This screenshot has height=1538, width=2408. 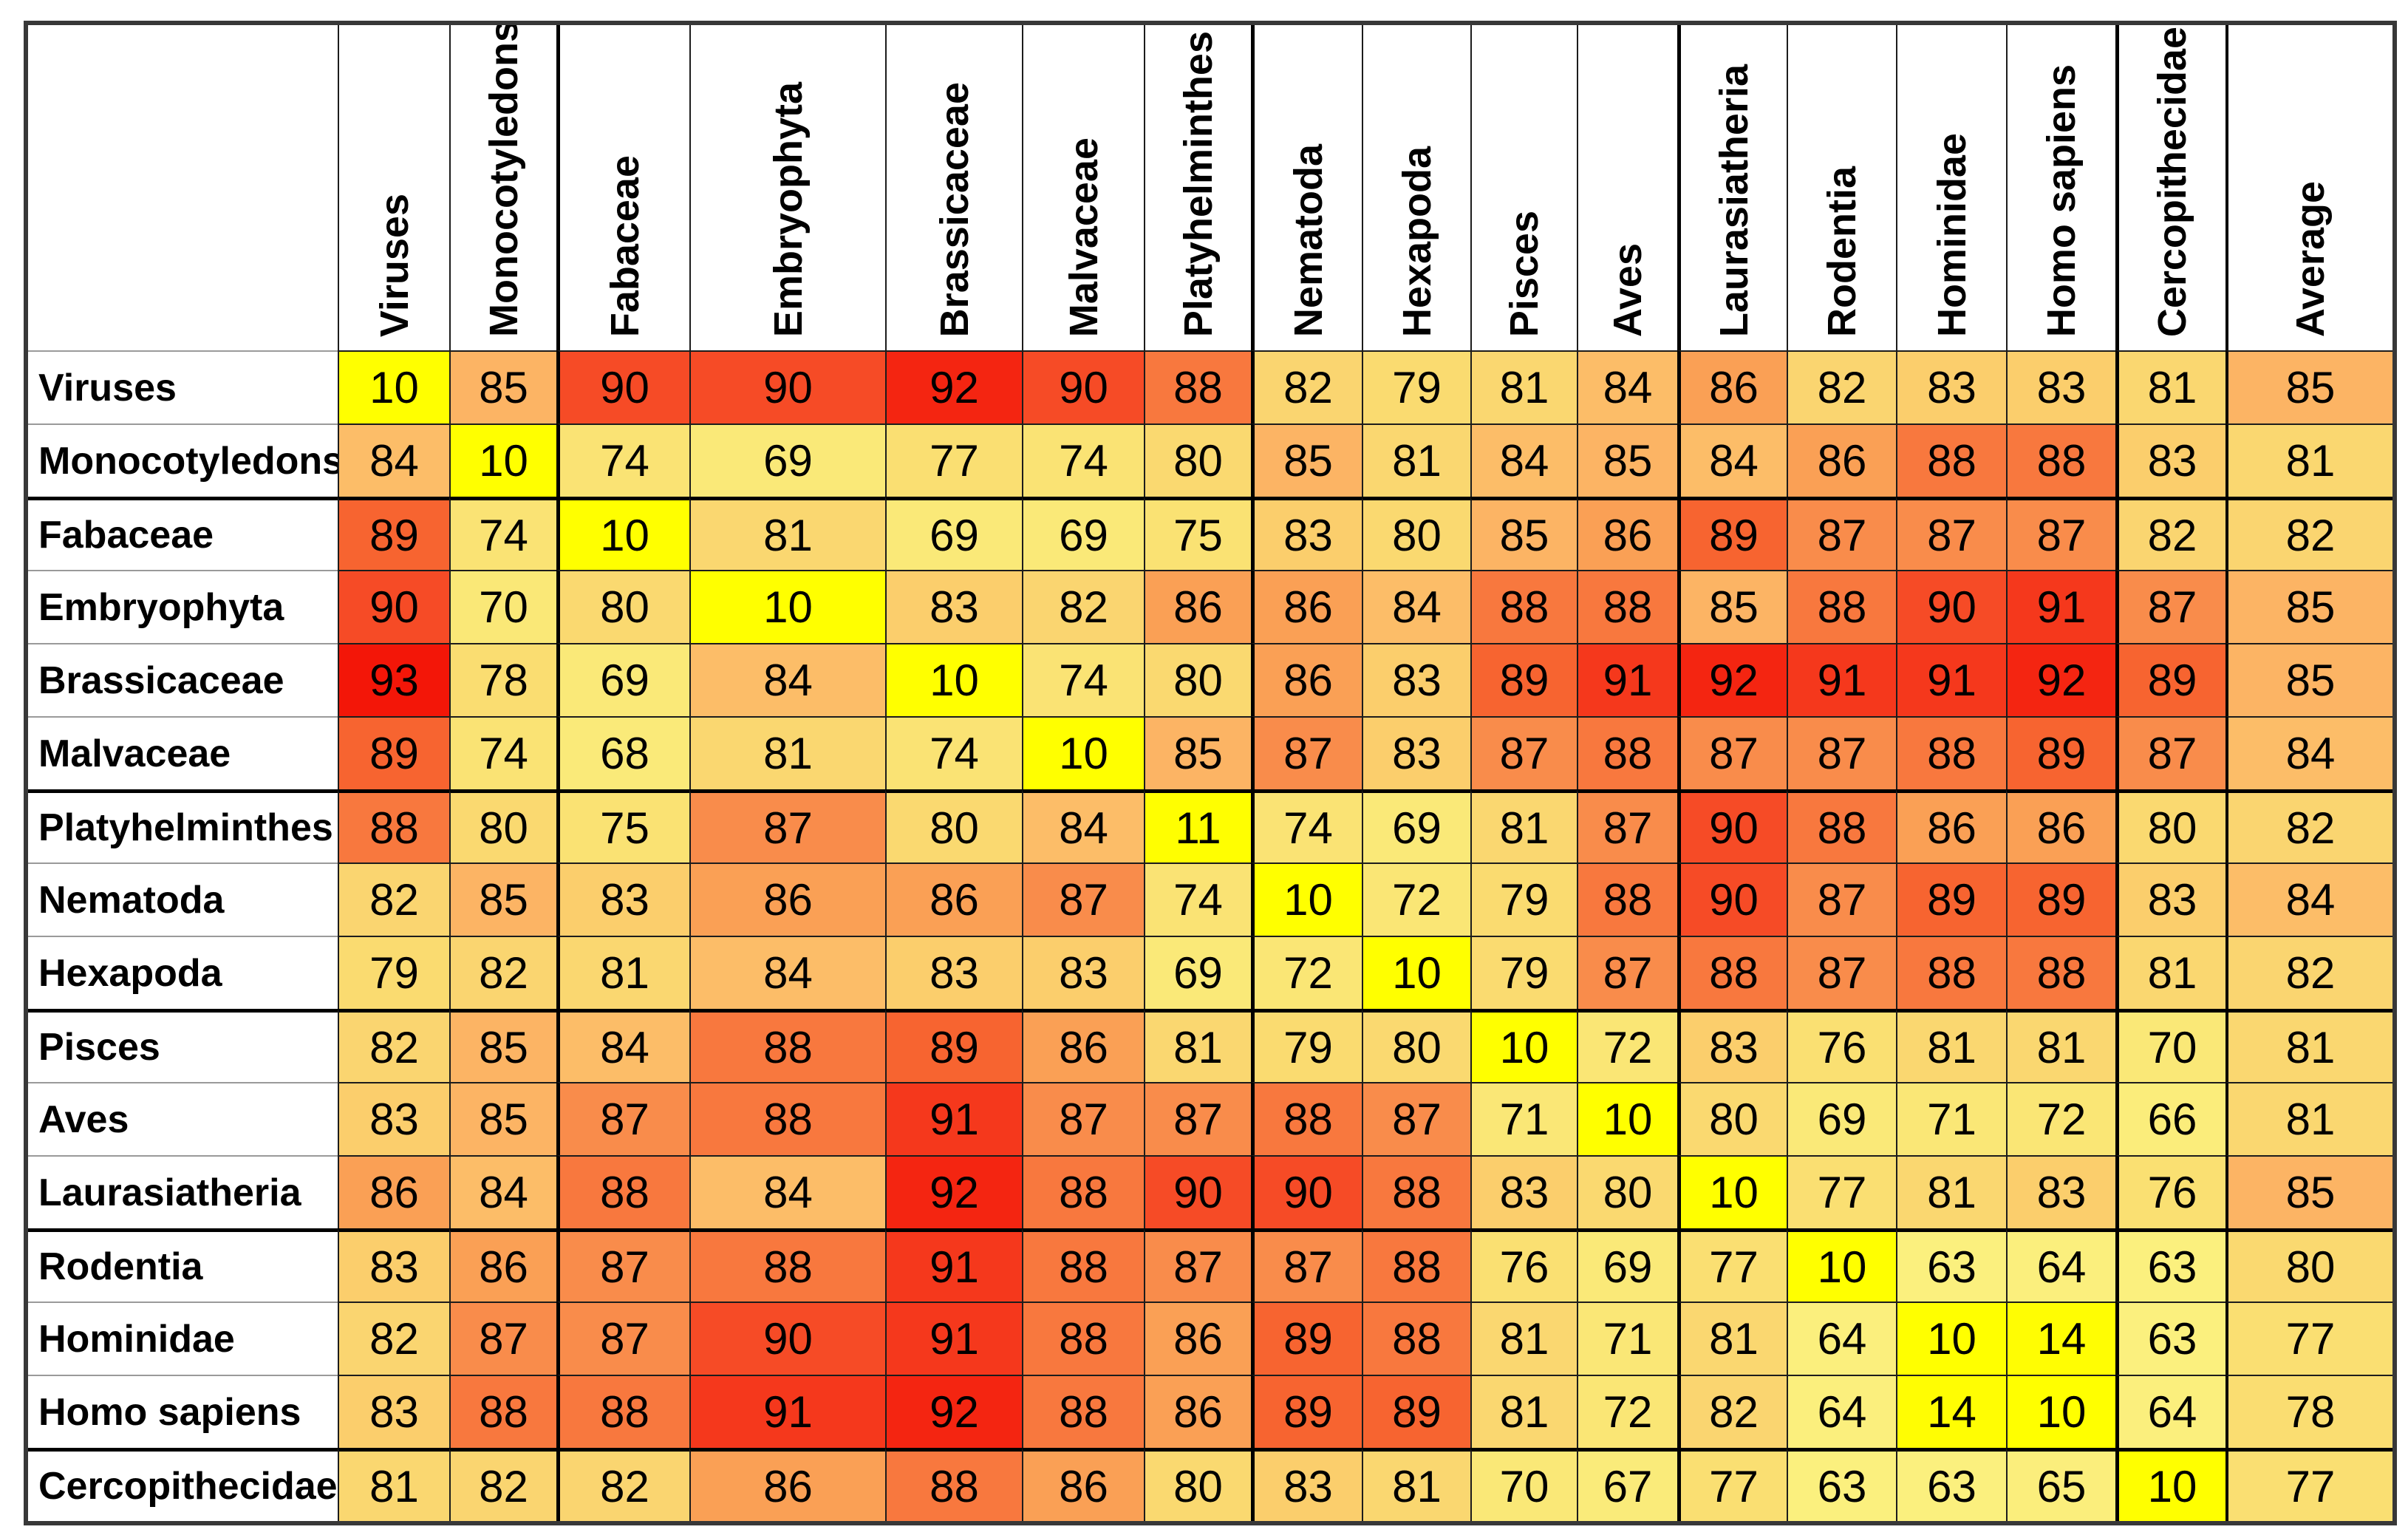 What do you see at coordinates (1734, 201) in the screenshot?
I see `column-header-label: Laurasiatheria` at bounding box center [1734, 201].